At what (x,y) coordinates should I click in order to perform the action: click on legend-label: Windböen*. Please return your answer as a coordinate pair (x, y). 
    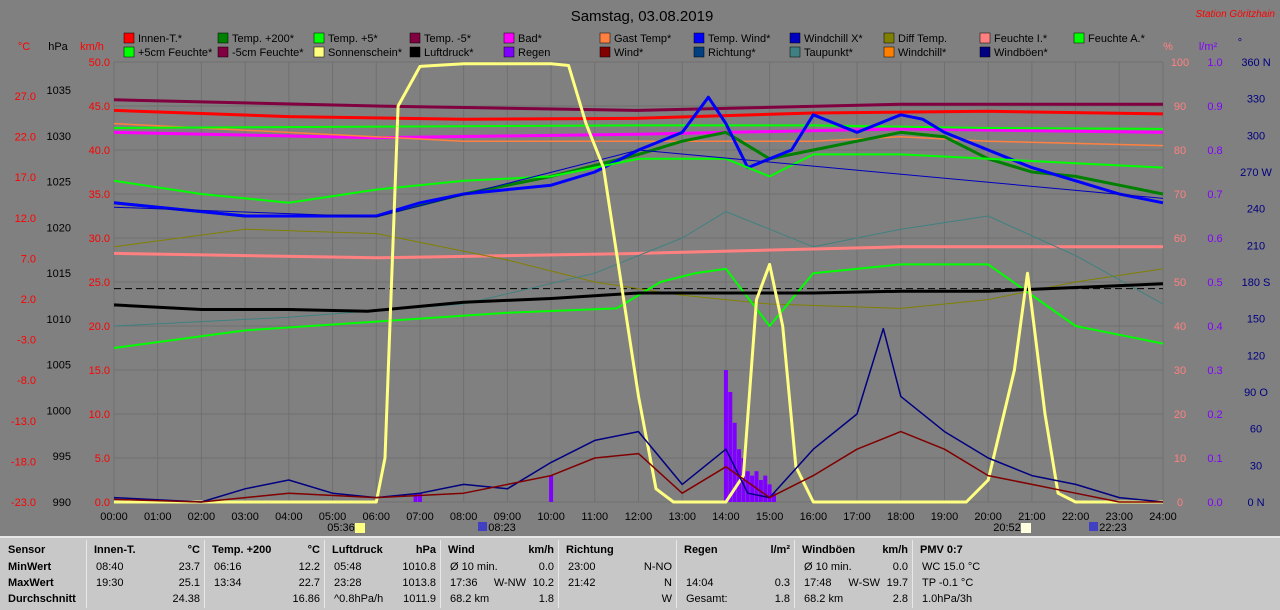
    Looking at the image, I should click on (1021, 53).